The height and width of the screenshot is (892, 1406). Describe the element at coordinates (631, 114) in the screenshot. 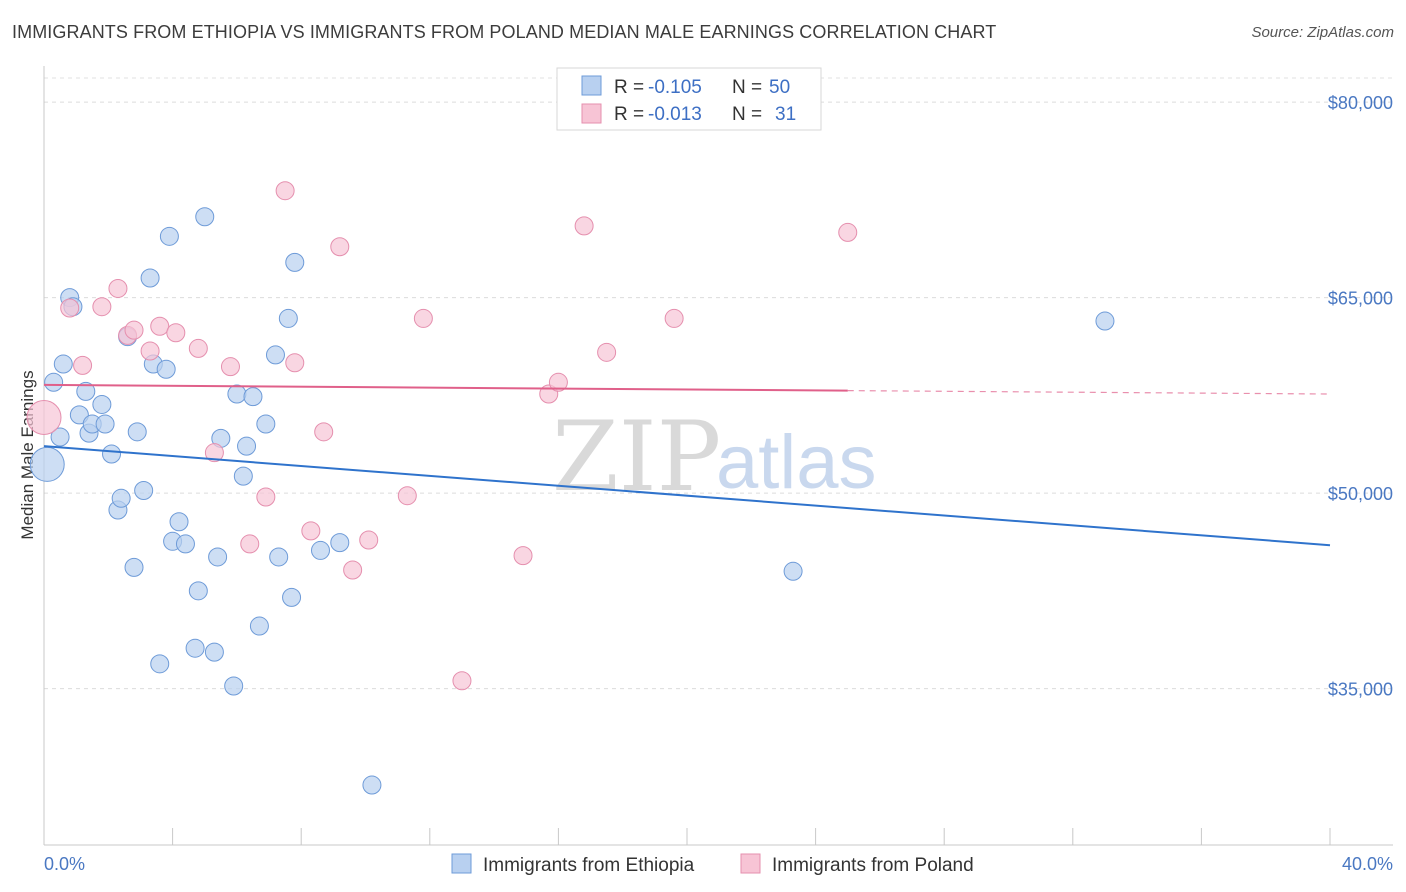

I see `legend-r-label-poland: R =` at that location.